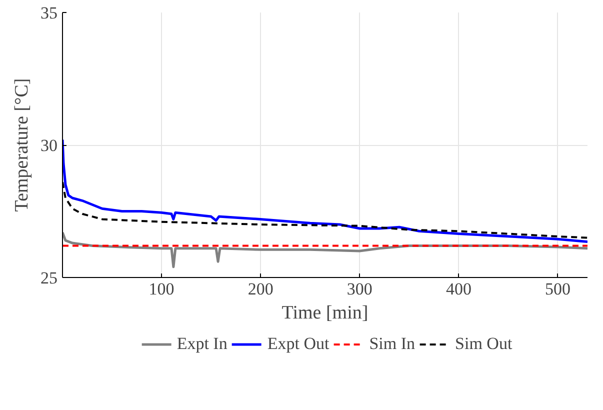  Describe the element at coordinates (261, 289) in the screenshot. I see `x-tick-label: 200` at that location.